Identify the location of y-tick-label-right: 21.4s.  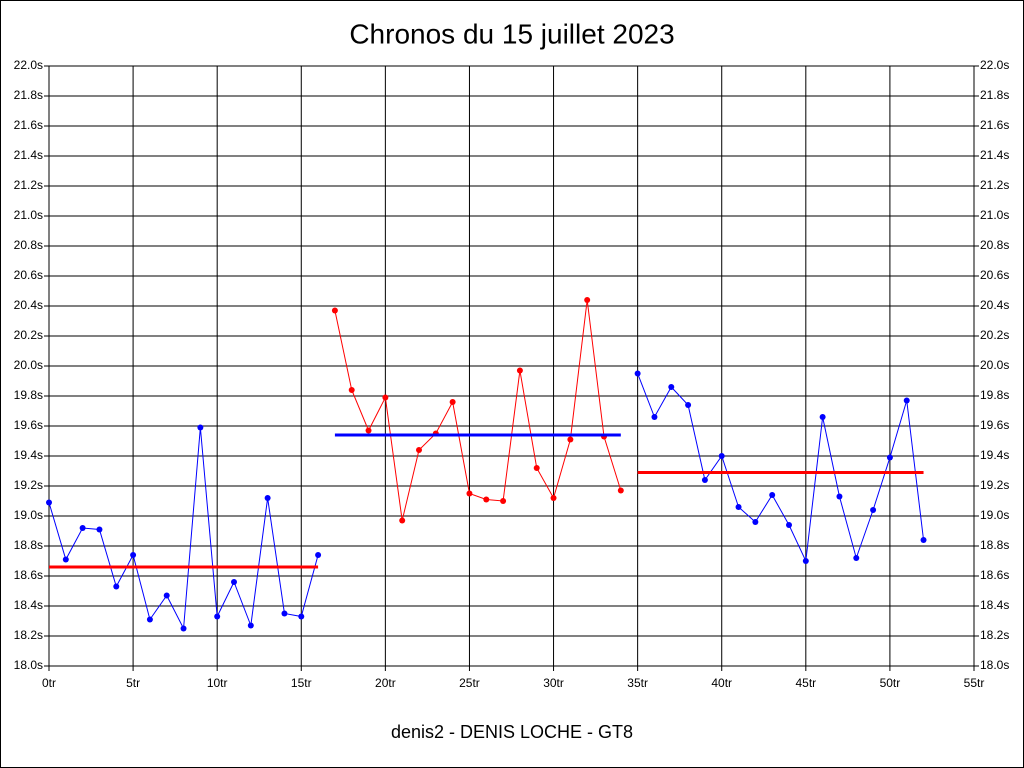
(994, 155).